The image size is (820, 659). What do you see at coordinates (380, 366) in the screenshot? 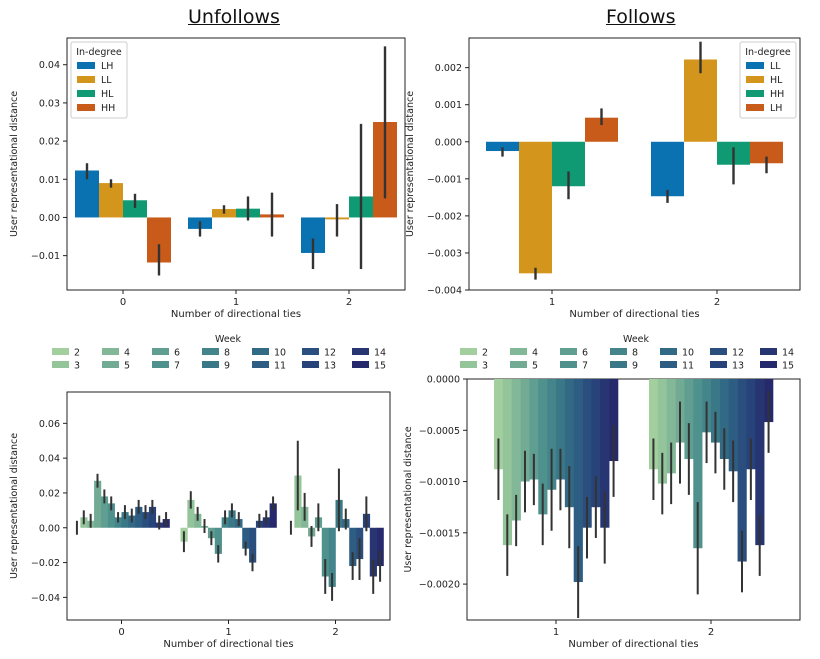
I see `legend-label-week-15: 15` at bounding box center [380, 366].